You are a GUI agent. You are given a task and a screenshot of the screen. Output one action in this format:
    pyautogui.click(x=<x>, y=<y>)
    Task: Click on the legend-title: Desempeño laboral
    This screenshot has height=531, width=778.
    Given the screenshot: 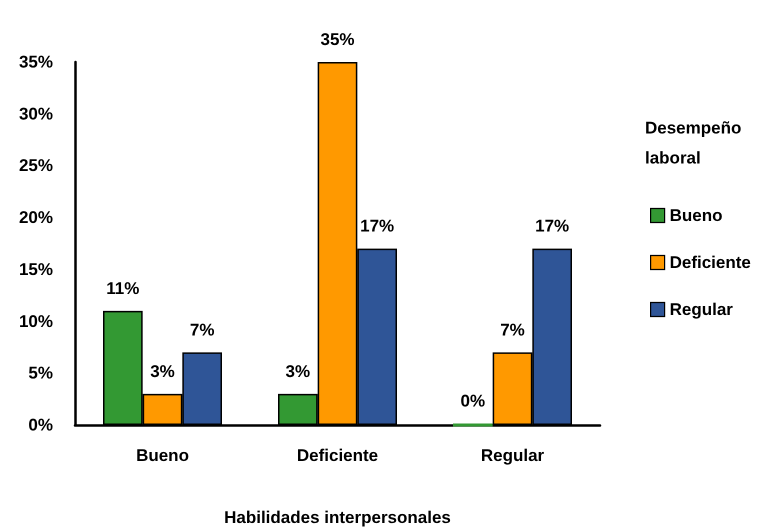 What is the action you would take?
    pyautogui.click(x=695, y=143)
    